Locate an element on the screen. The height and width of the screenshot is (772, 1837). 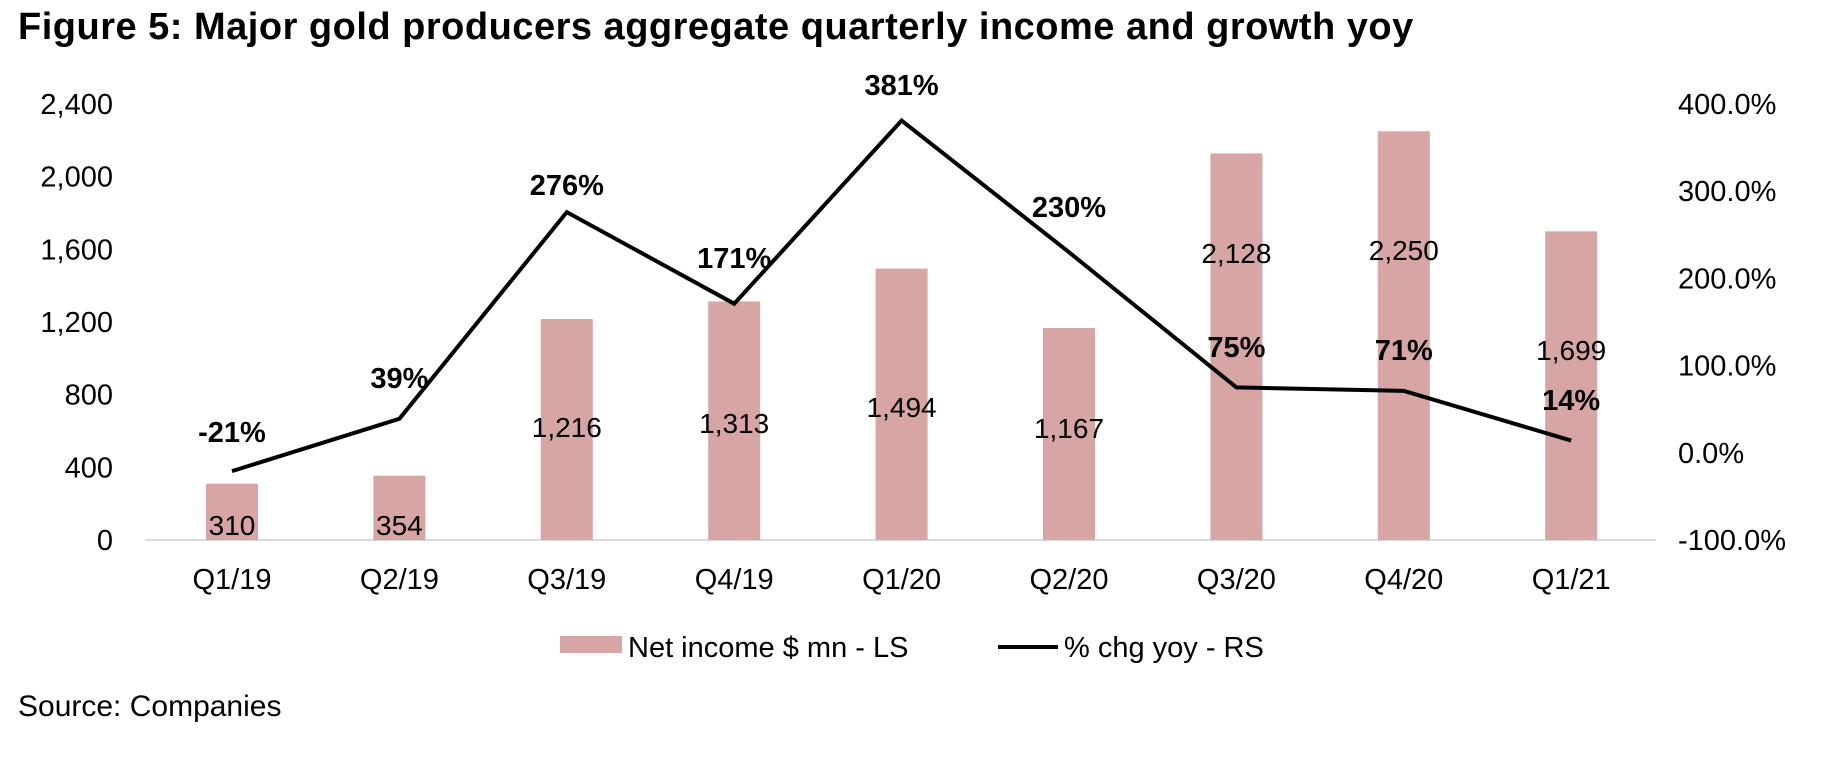
net-income-value-label: 1,494 is located at coordinates (902, 407).